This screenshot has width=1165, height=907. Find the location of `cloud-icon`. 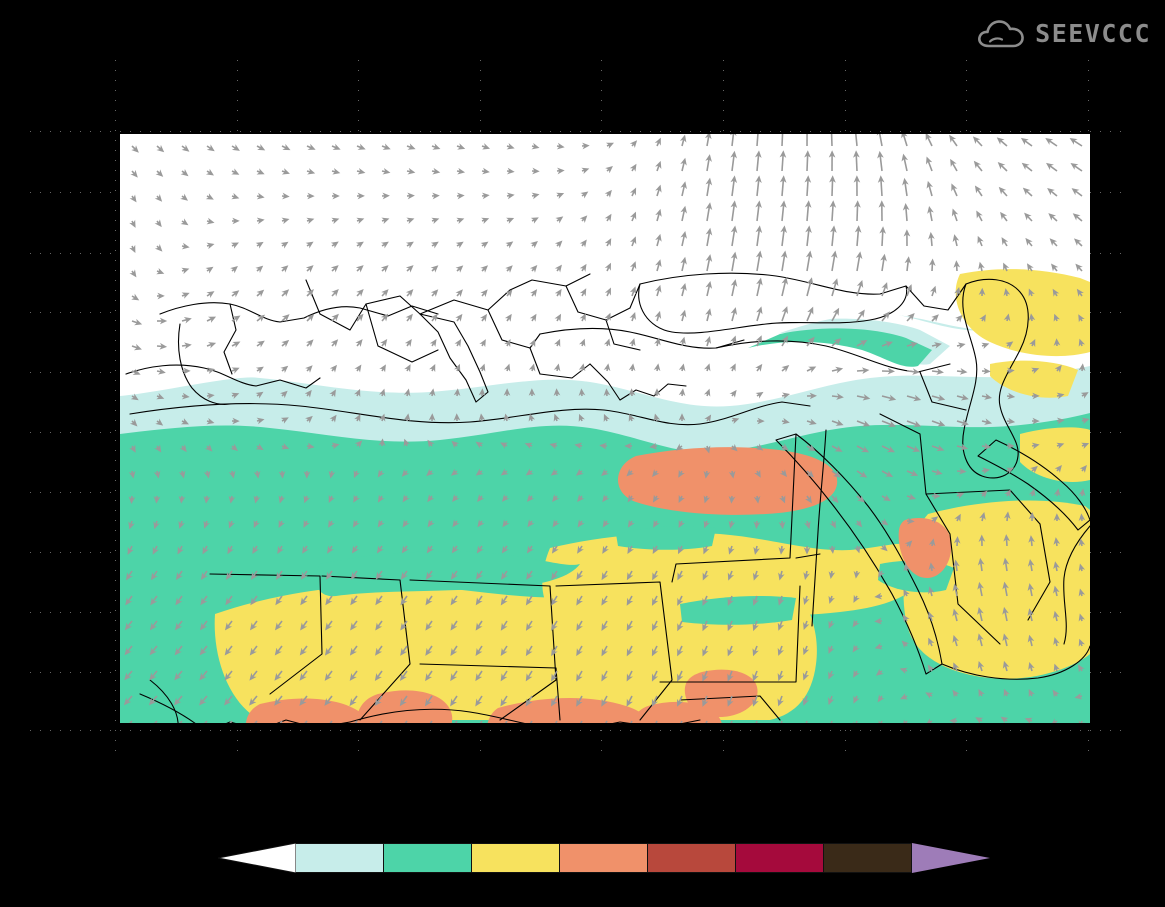

cloud-icon is located at coordinates (1001, 34).